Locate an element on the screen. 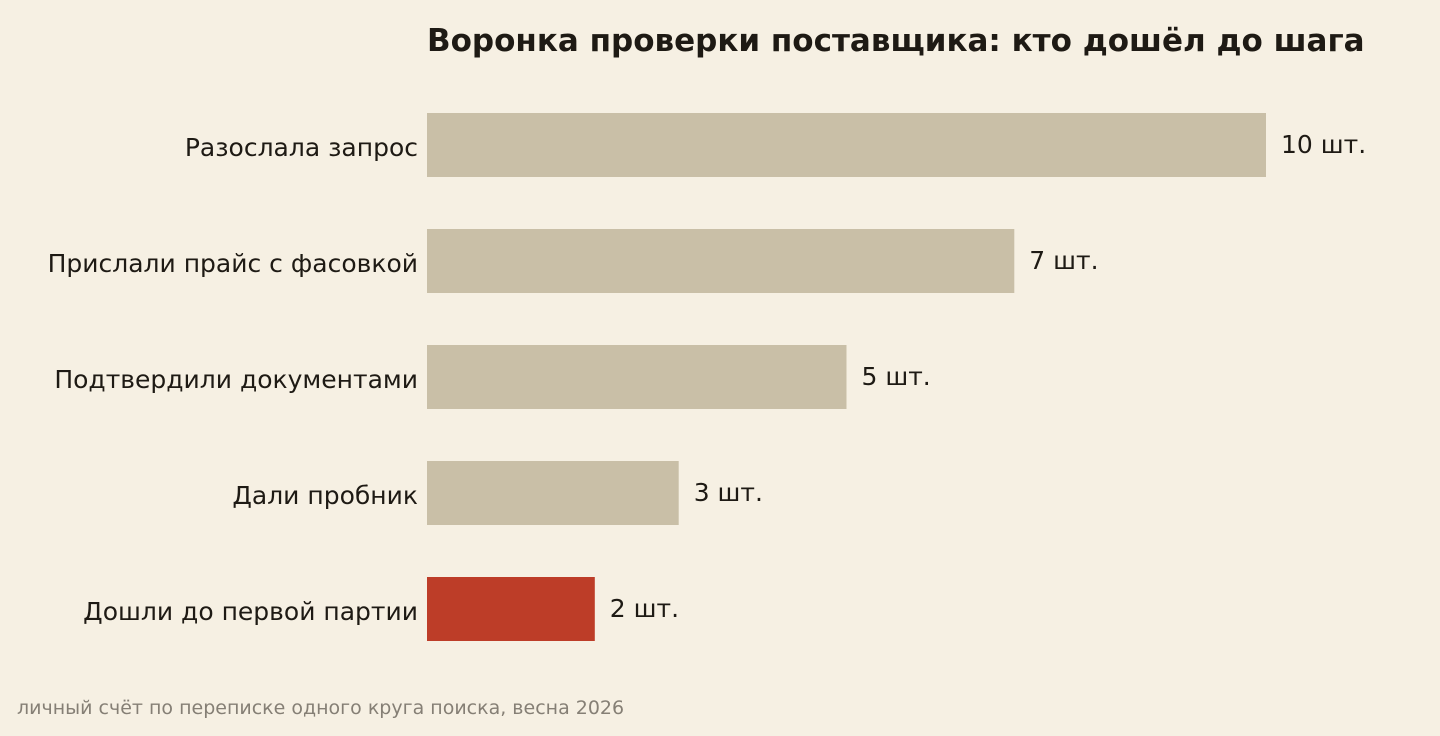 The image size is (1440, 736). value-label-1: 10 шт. is located at coordinates (1323, 144).